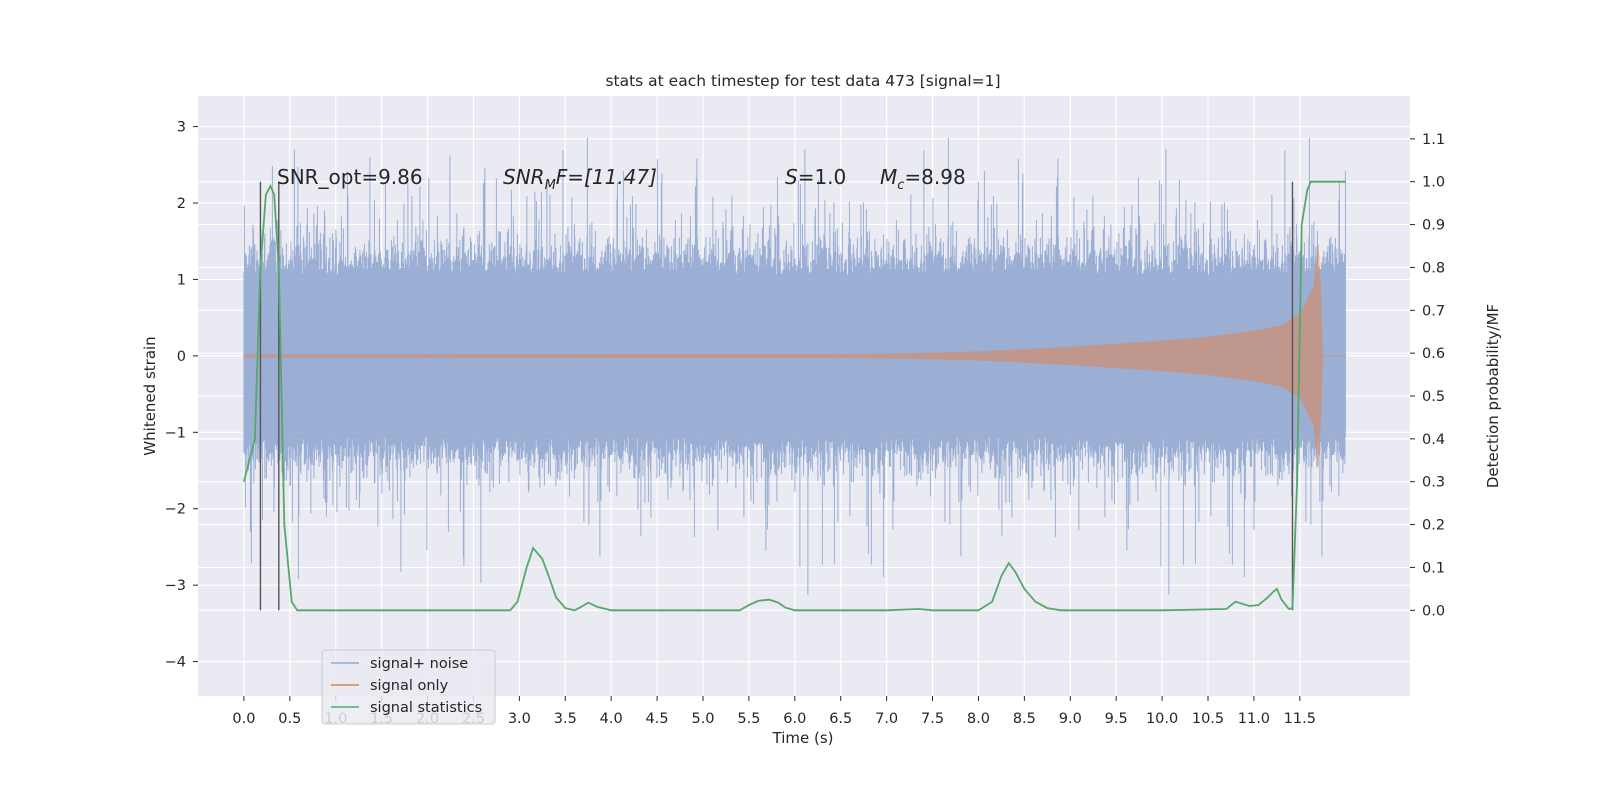 This screenshot has height=800, width=1600. I want to click on x-tick-label: 8.5, so click(1024, 719).